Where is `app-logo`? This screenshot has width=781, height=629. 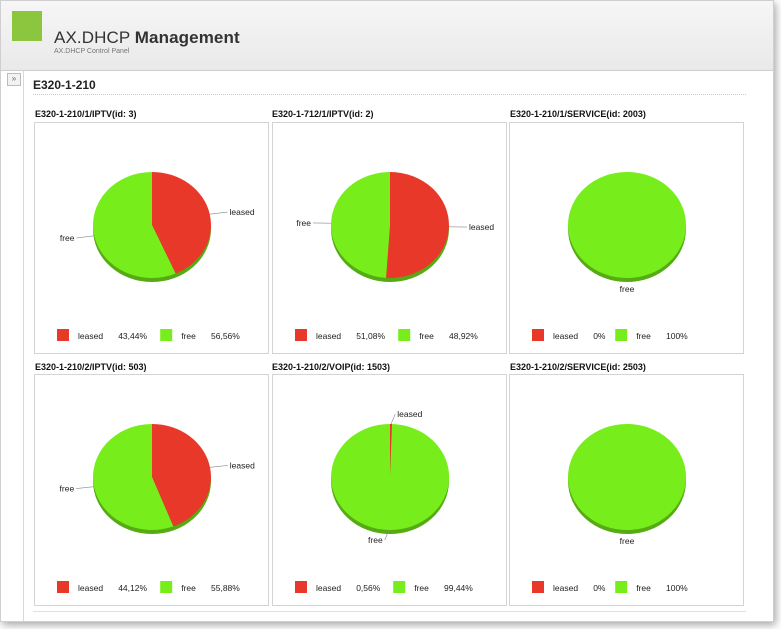 app-logo is located at coordinates (27, 26).